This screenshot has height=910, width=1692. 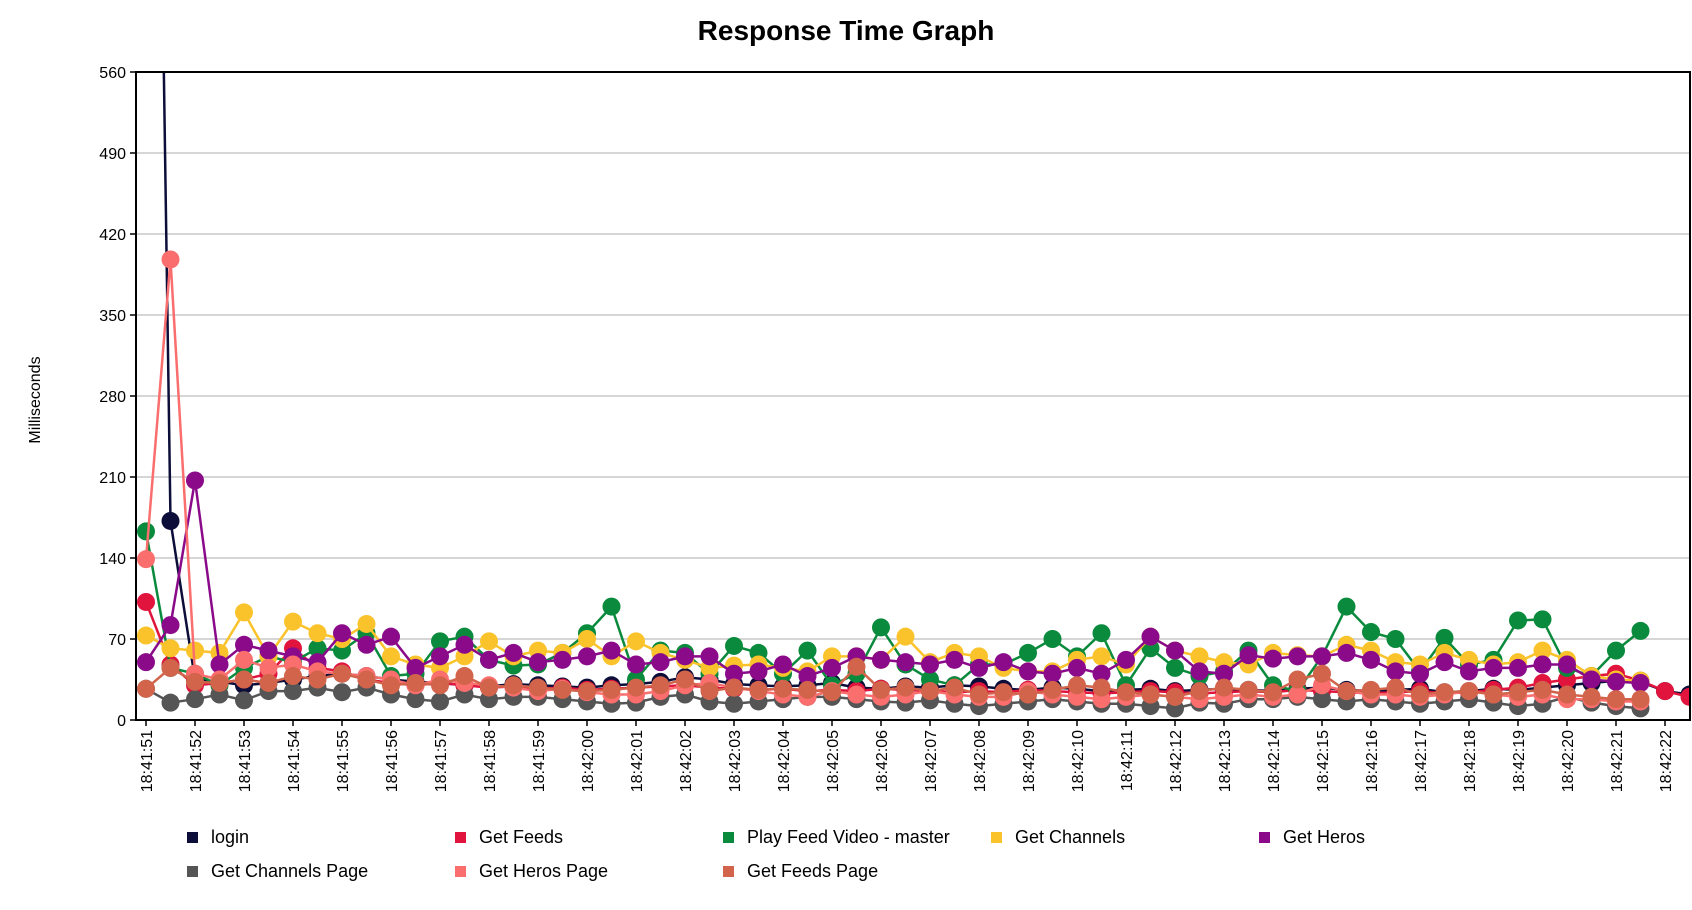 I want to click on x-tick-label: 18:41:56, so click(x=392, y=761).